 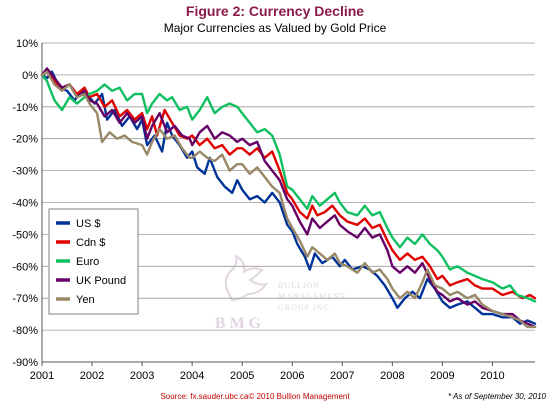 What do you see at coordinates (312, 296) in the screenshot?
I see `watermark-line-2: MANAGEMENT` at bounding box center [312, 296].